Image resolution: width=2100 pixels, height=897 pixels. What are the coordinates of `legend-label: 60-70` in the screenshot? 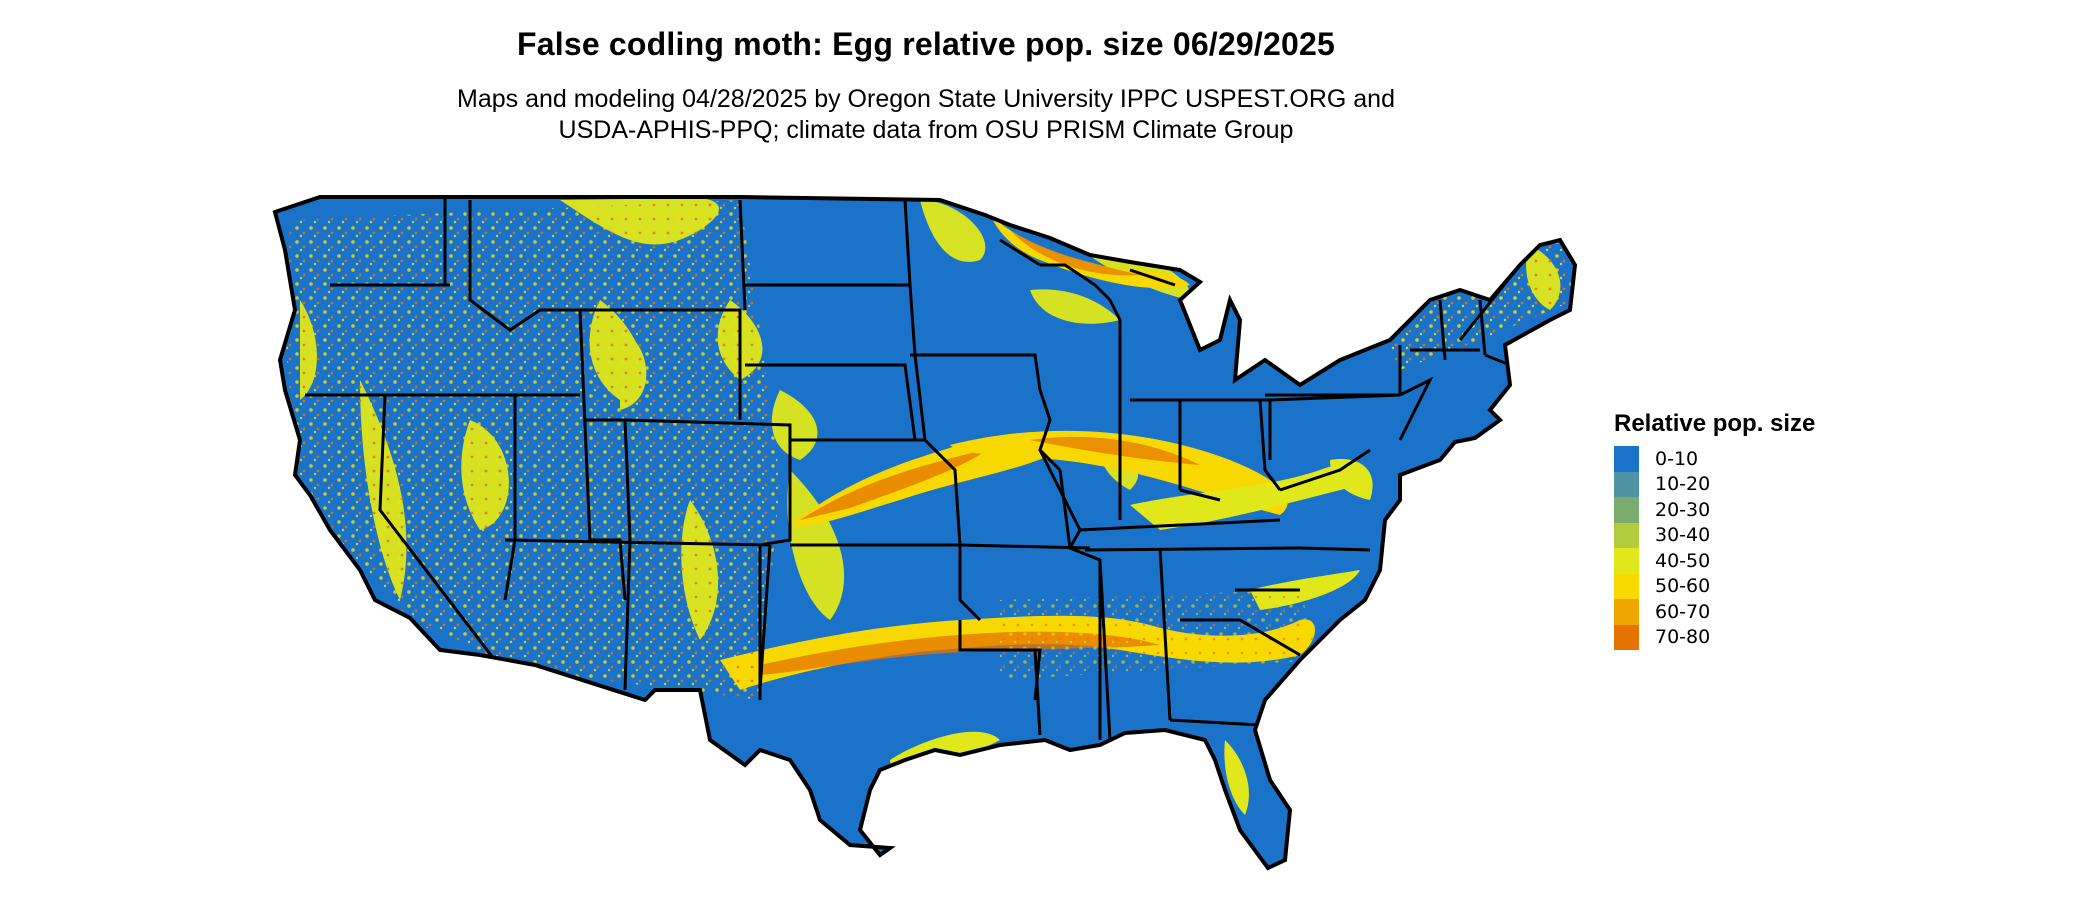 It's located at (1683, 611).